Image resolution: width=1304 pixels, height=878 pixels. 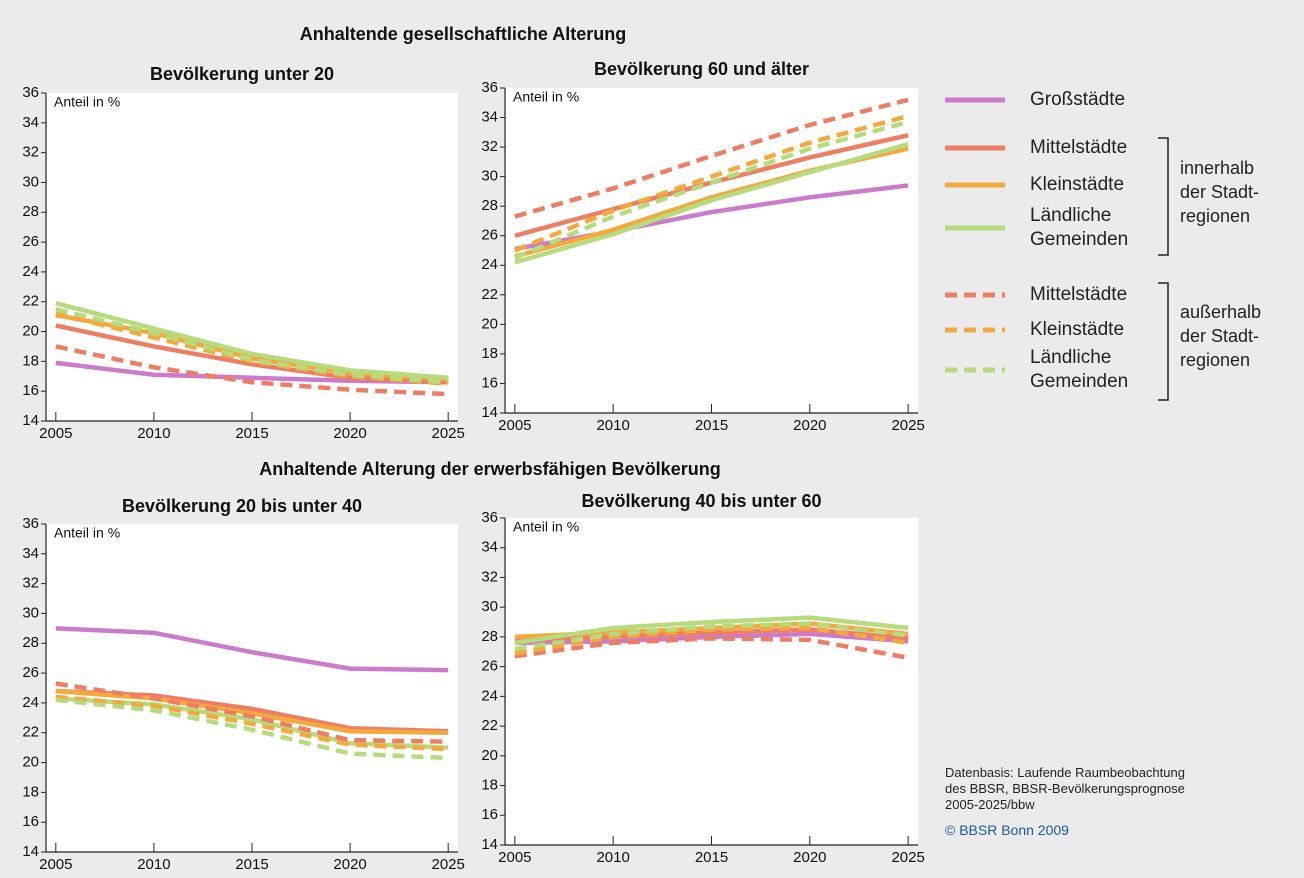 I want to click on legend-label: Großstädte, so click(x=1078, y=99).